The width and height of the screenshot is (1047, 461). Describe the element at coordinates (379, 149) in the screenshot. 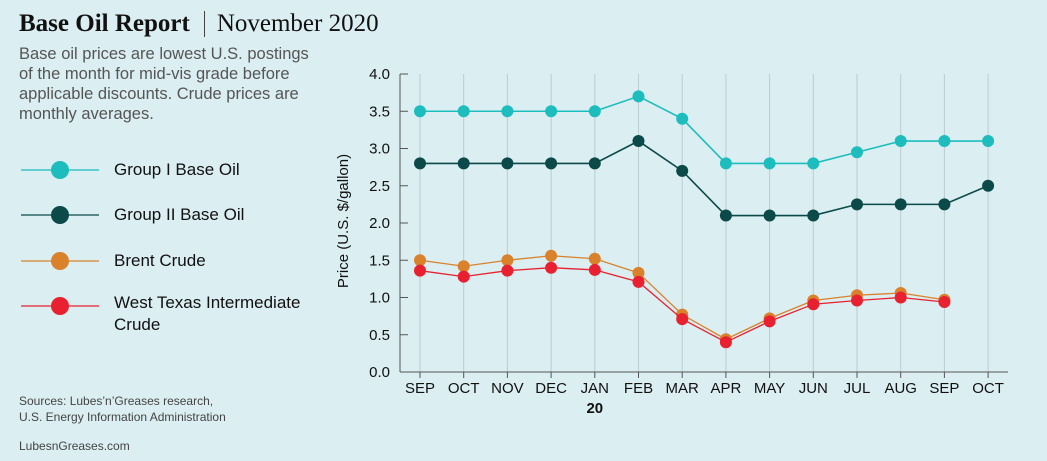

I see `y-tick-label: 3.0` at that location.